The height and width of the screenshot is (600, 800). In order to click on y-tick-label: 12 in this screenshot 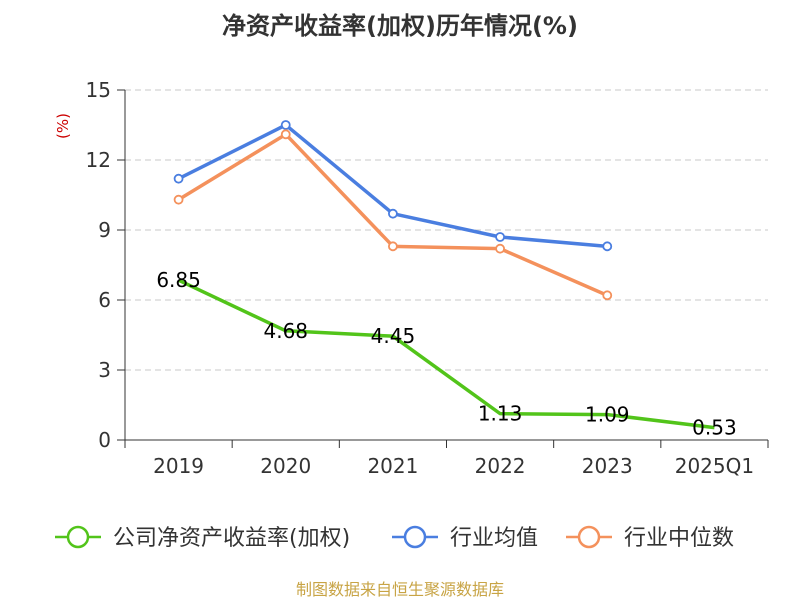, I will do `click(98, 160)`.